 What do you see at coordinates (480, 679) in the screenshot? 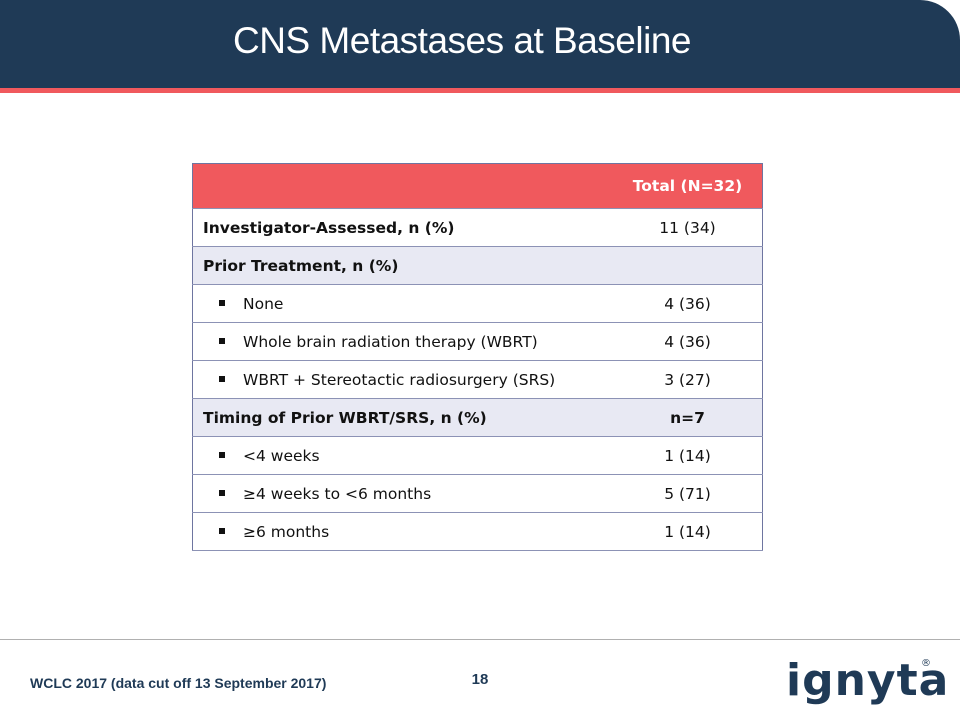
I see `page-number: 18` at bounding box center [480, 679].